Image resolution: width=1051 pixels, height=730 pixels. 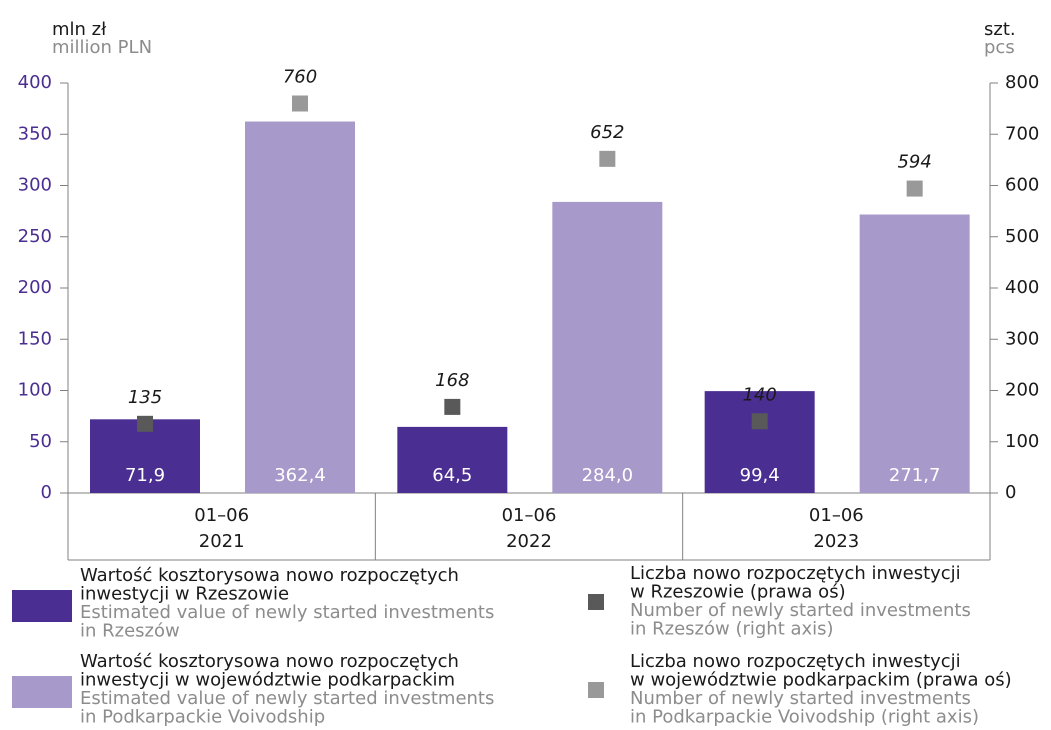 I want to click on y2-tick-label: 500, so click(x=1022, y=236).